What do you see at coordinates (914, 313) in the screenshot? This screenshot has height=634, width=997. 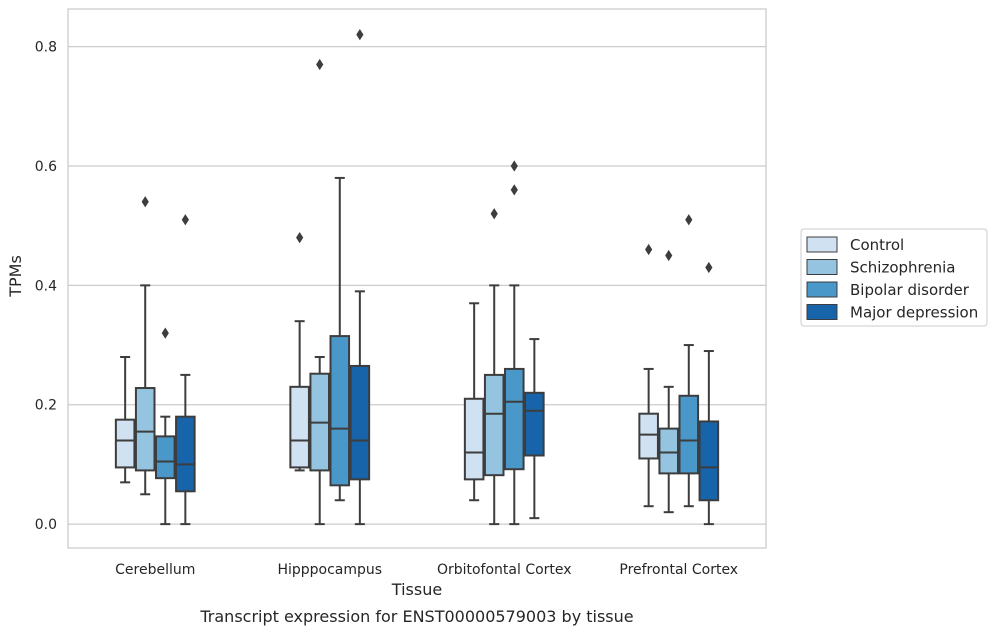 I see `legend-label: Major depression` at bounding box center [914, 313].